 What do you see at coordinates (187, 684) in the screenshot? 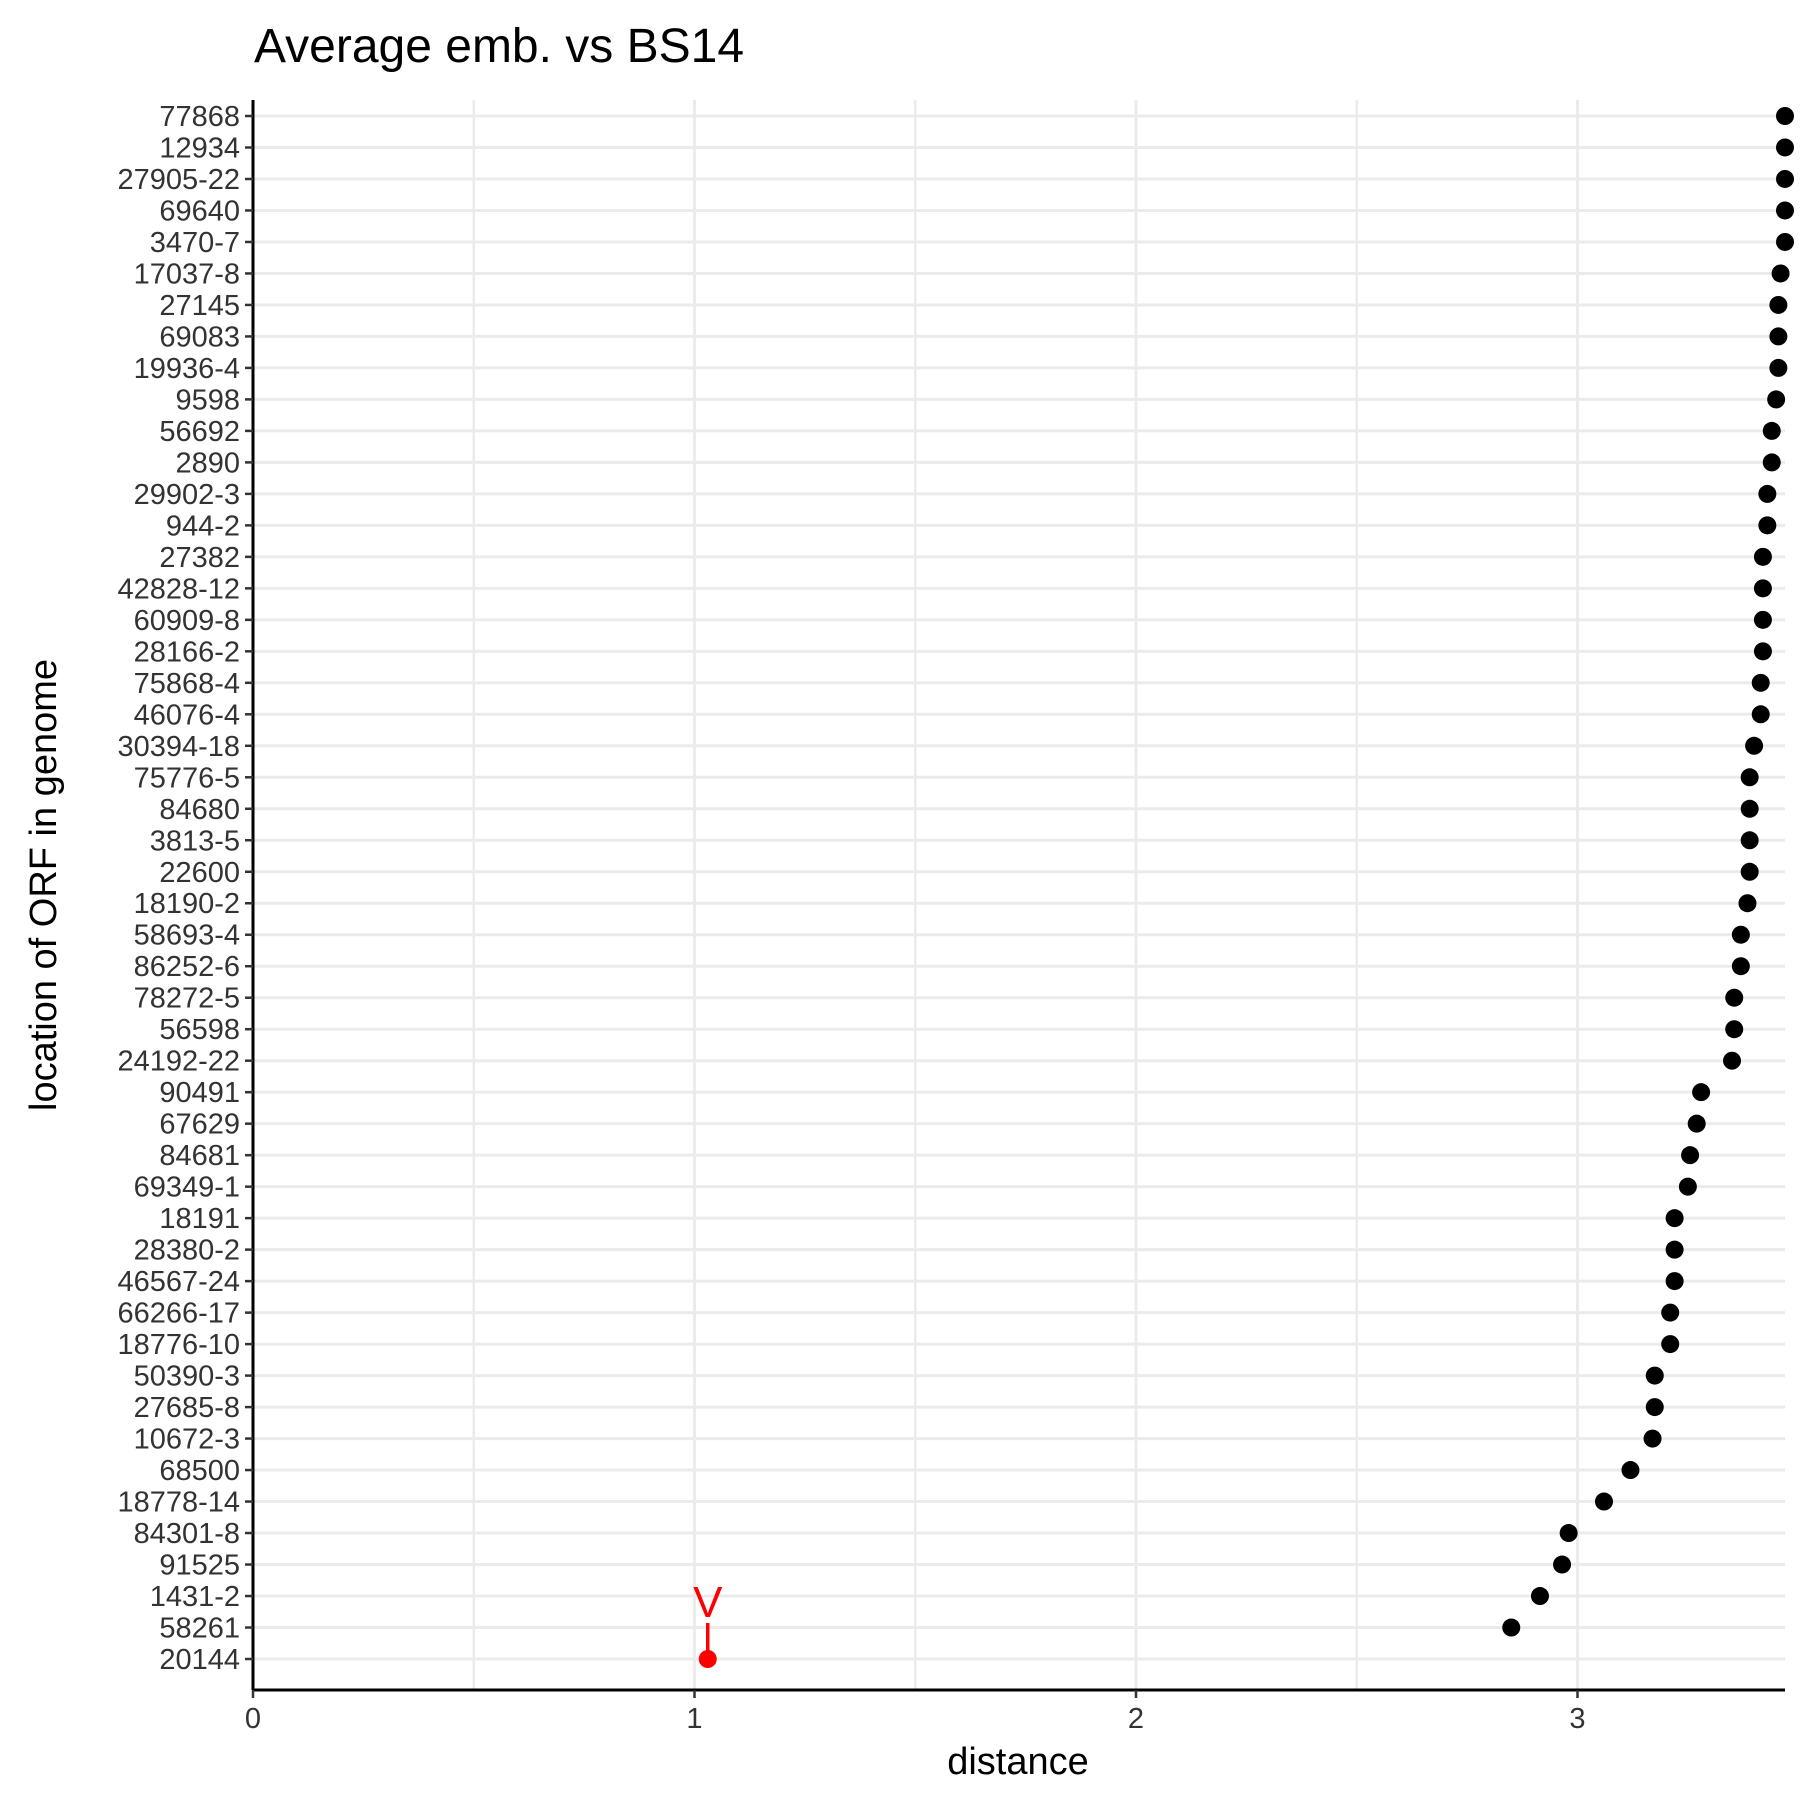
I see `y-tick-label: 75868-4` at bounding box center [187, 684].